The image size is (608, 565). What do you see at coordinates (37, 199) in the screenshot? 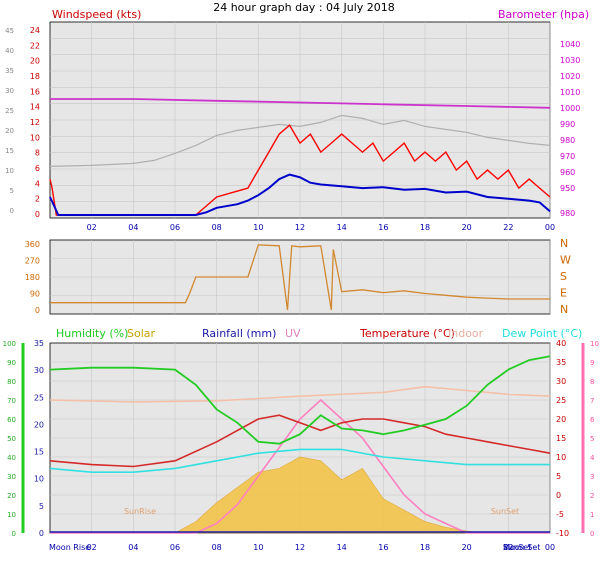
I see `wind-inner-tick: 2` at bounding box center [37, 199].